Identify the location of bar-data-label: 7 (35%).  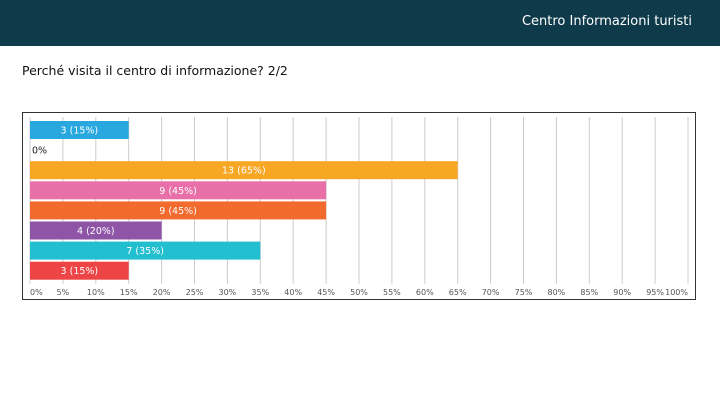
(145, 251).